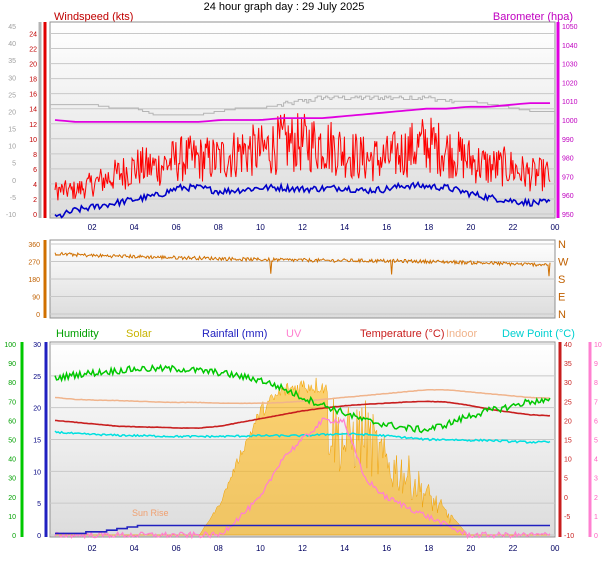  Describe the element at coordinates (302, 396) in the screenshot. I see `indoor-line` at that location.